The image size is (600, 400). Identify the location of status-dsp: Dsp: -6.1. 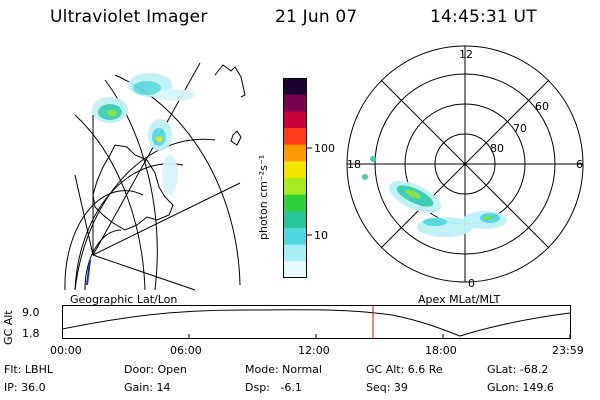
(273, 387).